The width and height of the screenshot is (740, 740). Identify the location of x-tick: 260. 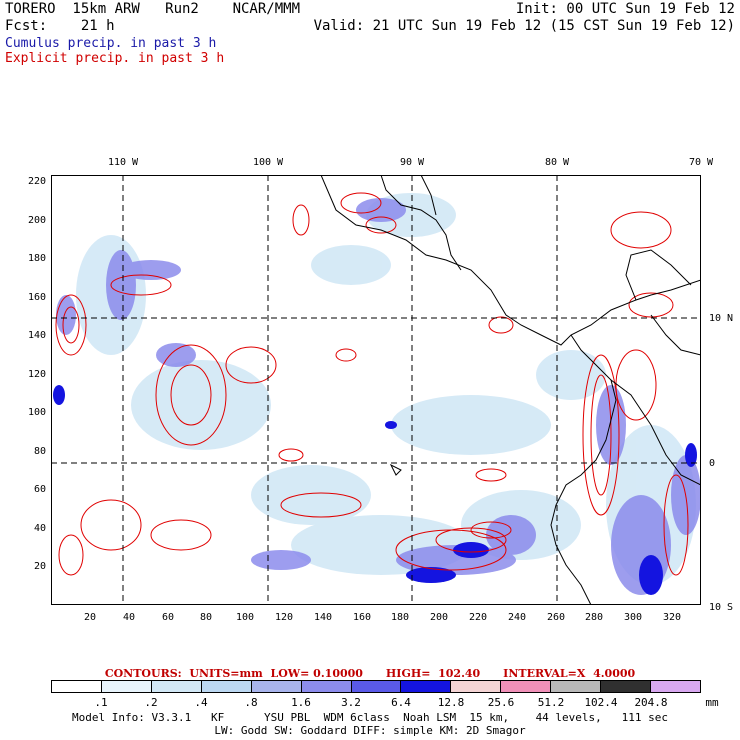
(556, 617).